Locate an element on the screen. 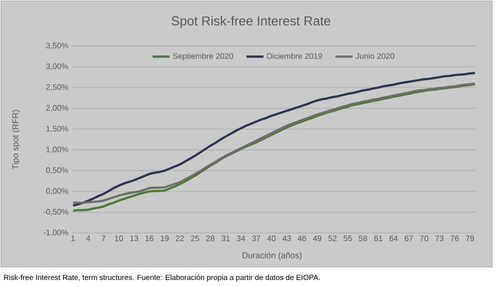  chart-title: Spot Risk-free Interest Rate is located at coordinates (251, 22).